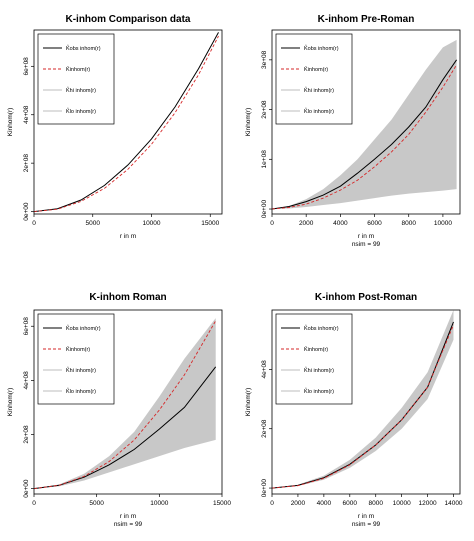 Image resolution: width=474 pixels, height=541 pixels. Describe the element at coordinates (127, 297) in the screenshot. I see `panel-title: K-inhom Roman` at that location.